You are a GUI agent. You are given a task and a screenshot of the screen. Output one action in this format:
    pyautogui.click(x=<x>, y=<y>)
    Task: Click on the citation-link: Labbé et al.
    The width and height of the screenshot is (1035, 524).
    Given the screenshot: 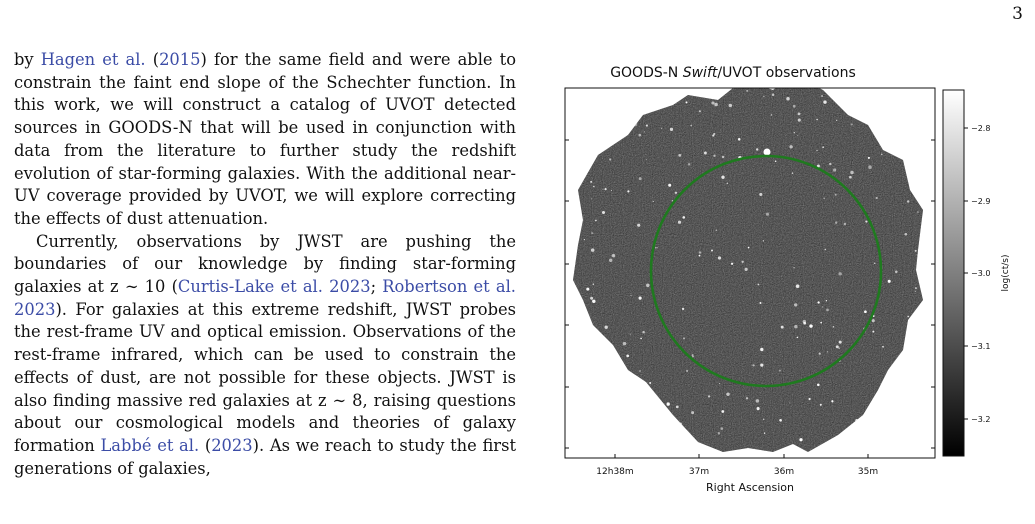 What is the action you would take?
    pyautogui.click(x=150, y=445)
    